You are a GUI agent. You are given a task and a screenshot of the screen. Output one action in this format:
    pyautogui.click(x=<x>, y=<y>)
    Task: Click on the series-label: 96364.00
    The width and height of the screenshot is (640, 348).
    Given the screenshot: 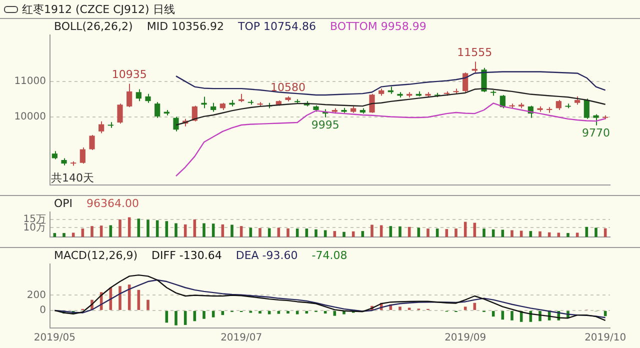 What is the action you would take?
    pyautogui.click(x=113, y=203)
    